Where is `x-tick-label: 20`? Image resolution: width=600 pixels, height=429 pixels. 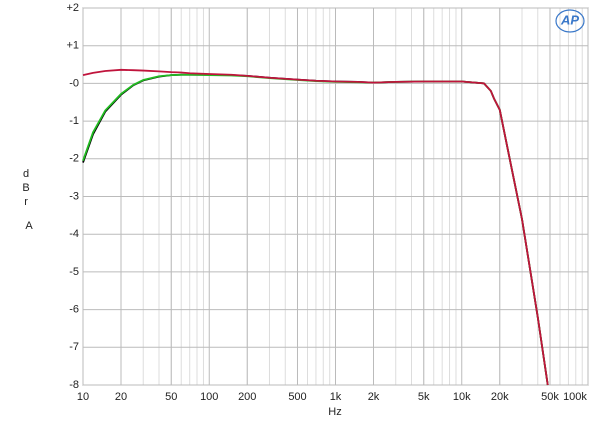
x-tick-label: 20 is located at coordinates (121, 397).